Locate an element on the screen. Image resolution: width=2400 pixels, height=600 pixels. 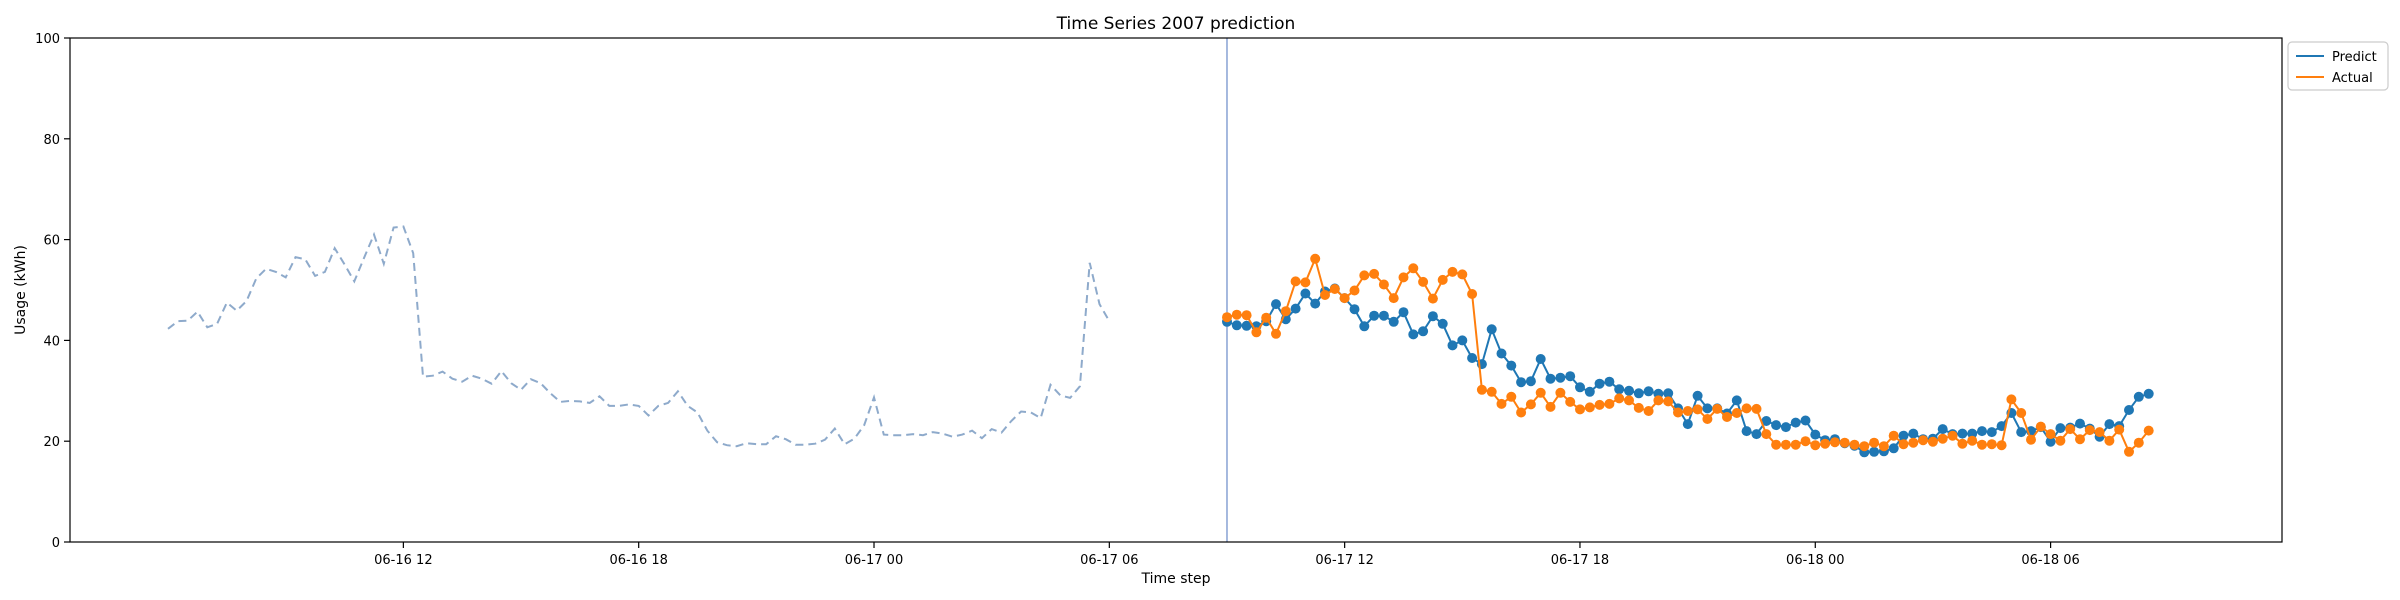
y-tick-label: 0 is located at coordinates (56, 543).